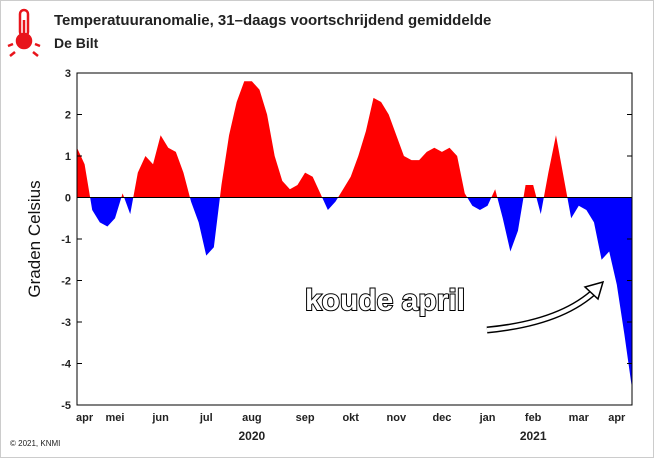  Describe the element at coordinates (305, 418) in the screenshot. I see `x-tick-label: sep` at that location.